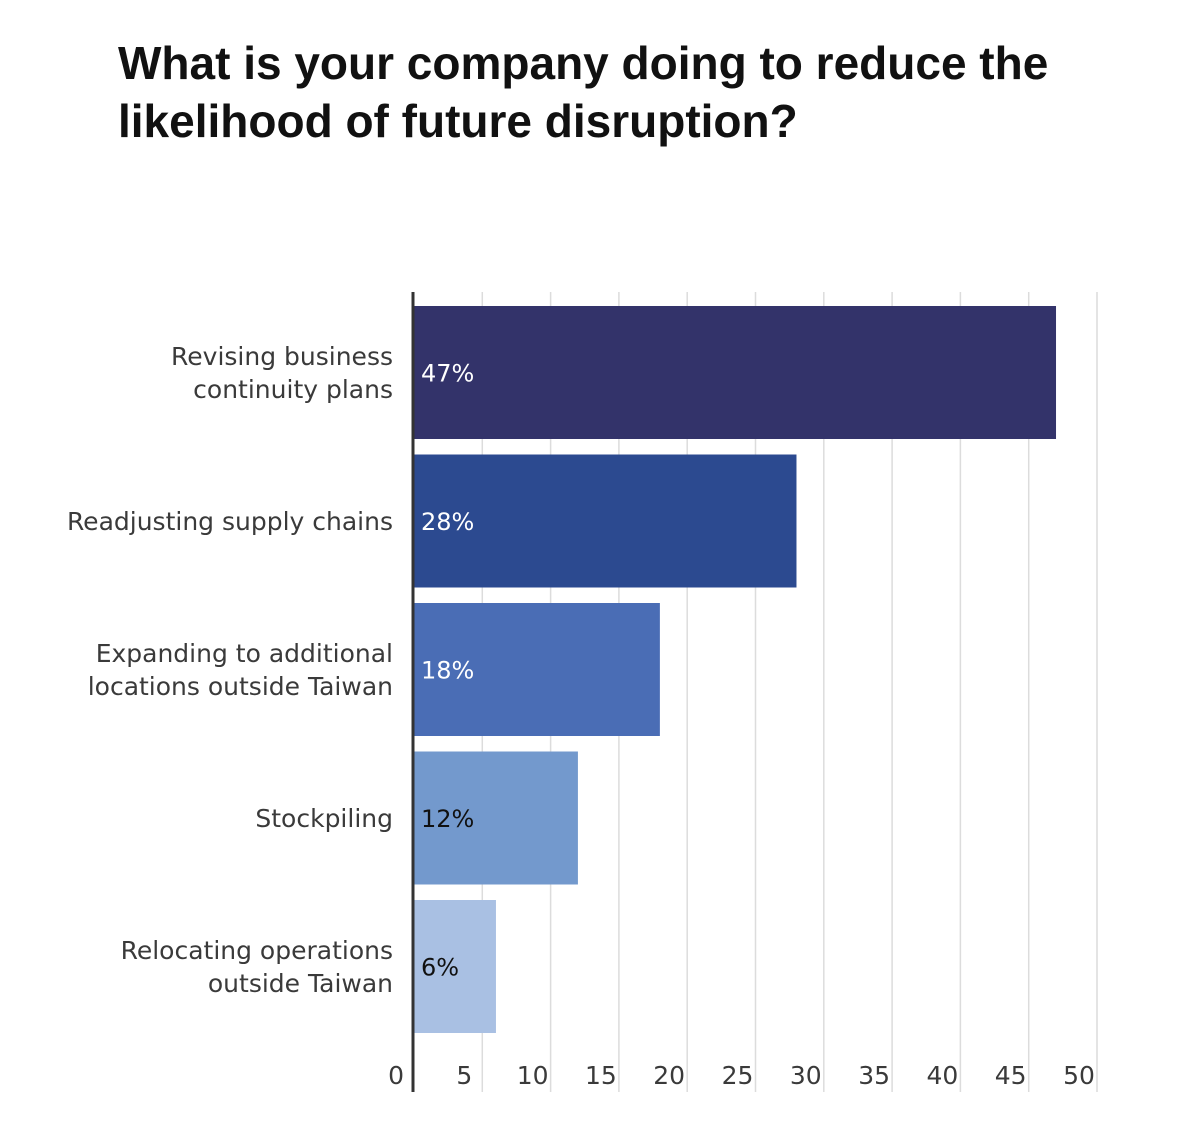  Describe the element at coordinates (447, 819) in the screenshot. I see `data-label-4: 12%` at that location.